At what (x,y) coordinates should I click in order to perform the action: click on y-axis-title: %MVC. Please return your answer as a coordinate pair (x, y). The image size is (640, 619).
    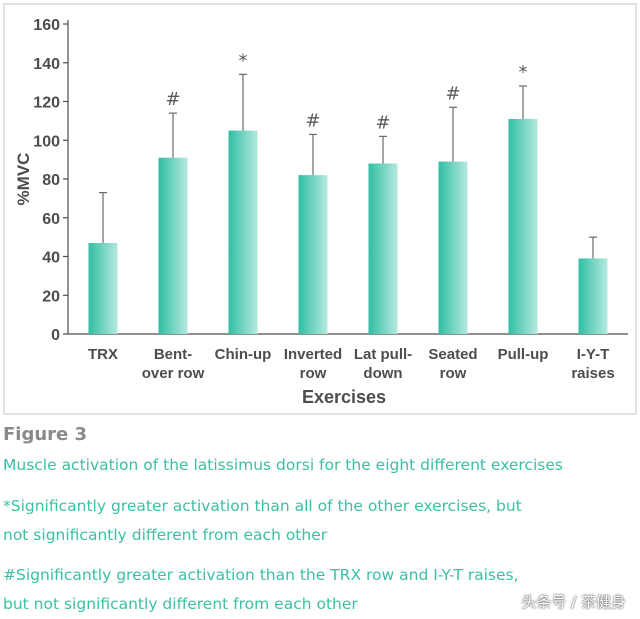
    Looking at the image, I should click on (23, 179).